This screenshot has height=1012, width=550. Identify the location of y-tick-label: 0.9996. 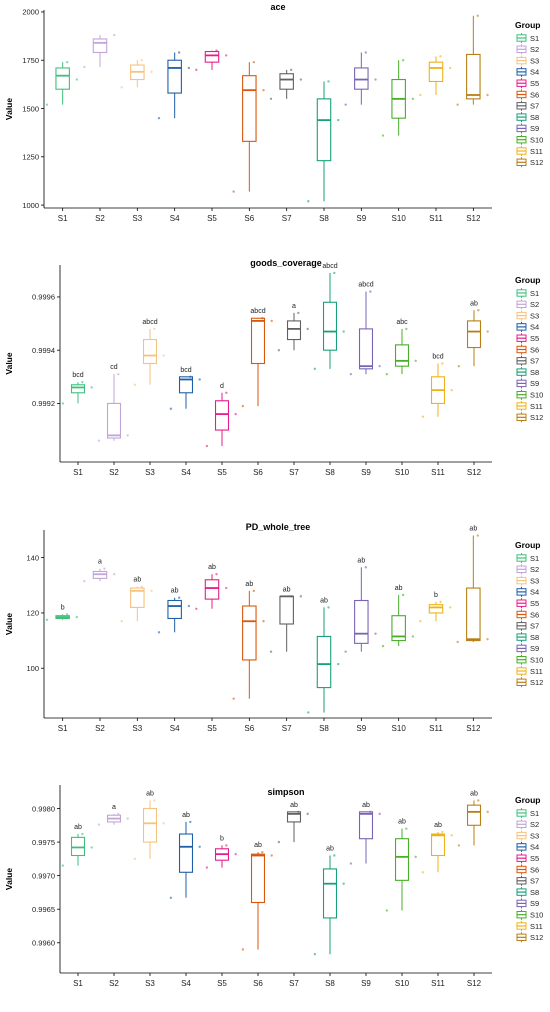
(43, 297).